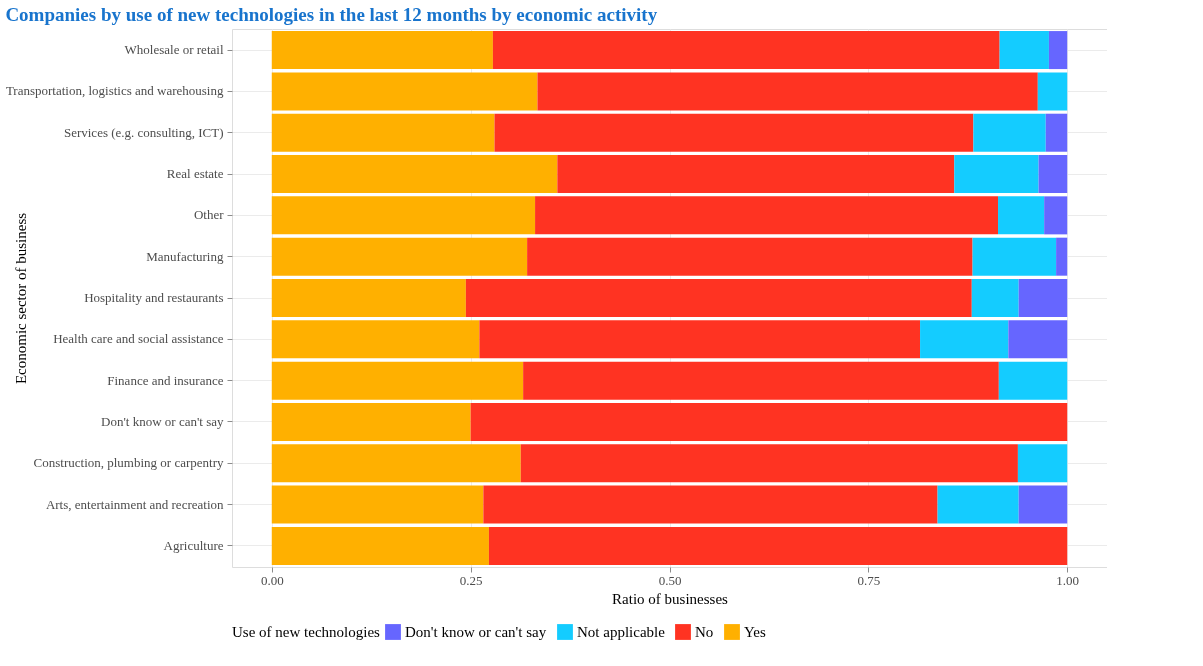 This screenshot has width=1203, height=666. Describe the element at coordinates (114, 91) in the screenshot. I see `y-tick-label: Transportation, logistics and warehousing` at that location.